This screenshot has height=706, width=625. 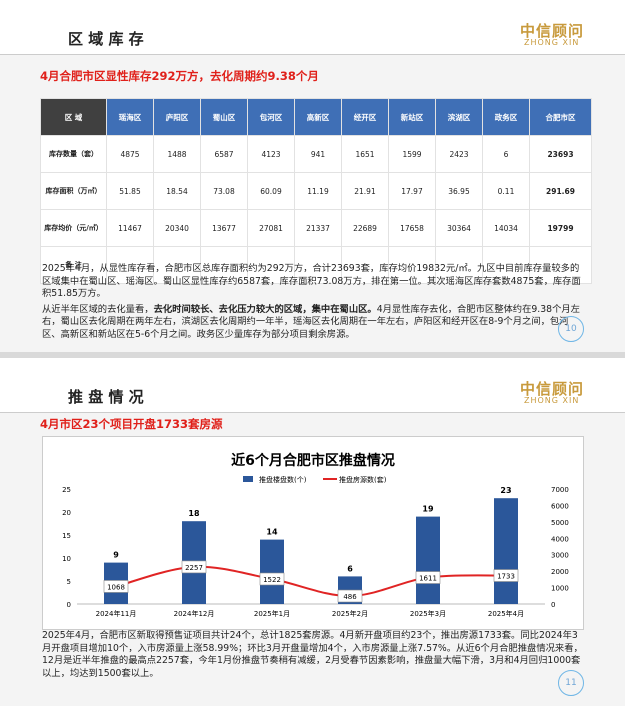 What do you see at coordinates (179, 76) in the screenshot?
I see `headline: 4月合肥市区显性库存292万方，去化周期约9.38个月` at bounding box center [179, 76].